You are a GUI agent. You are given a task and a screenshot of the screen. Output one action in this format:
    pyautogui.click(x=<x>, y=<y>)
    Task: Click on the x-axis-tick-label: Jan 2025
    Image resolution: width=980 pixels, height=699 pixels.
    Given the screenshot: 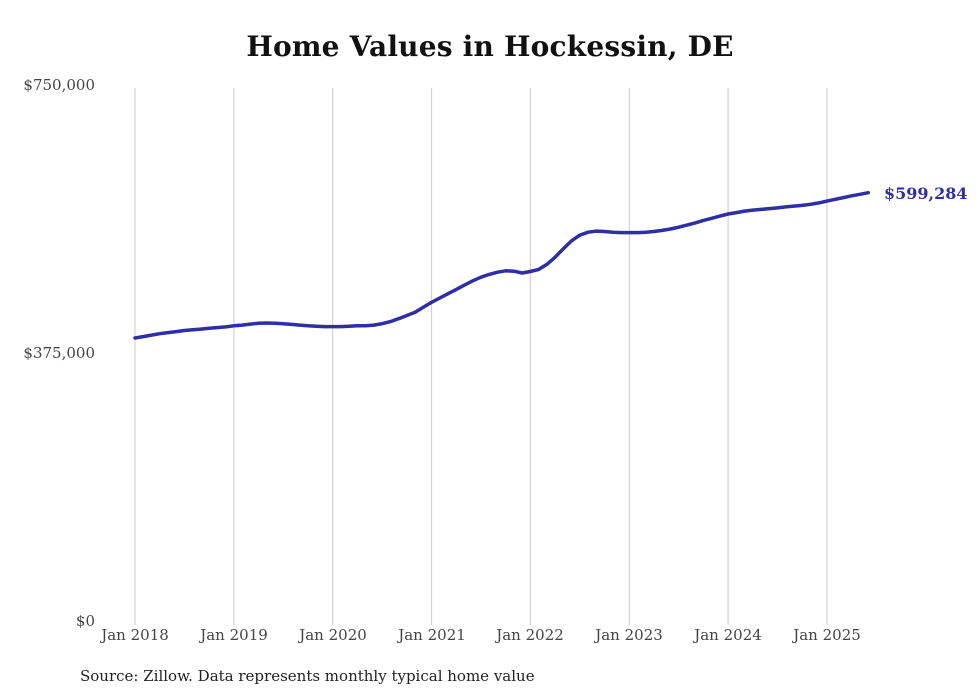 What is the action you would take?
    pyautogui.click(x=827, y=635)
    